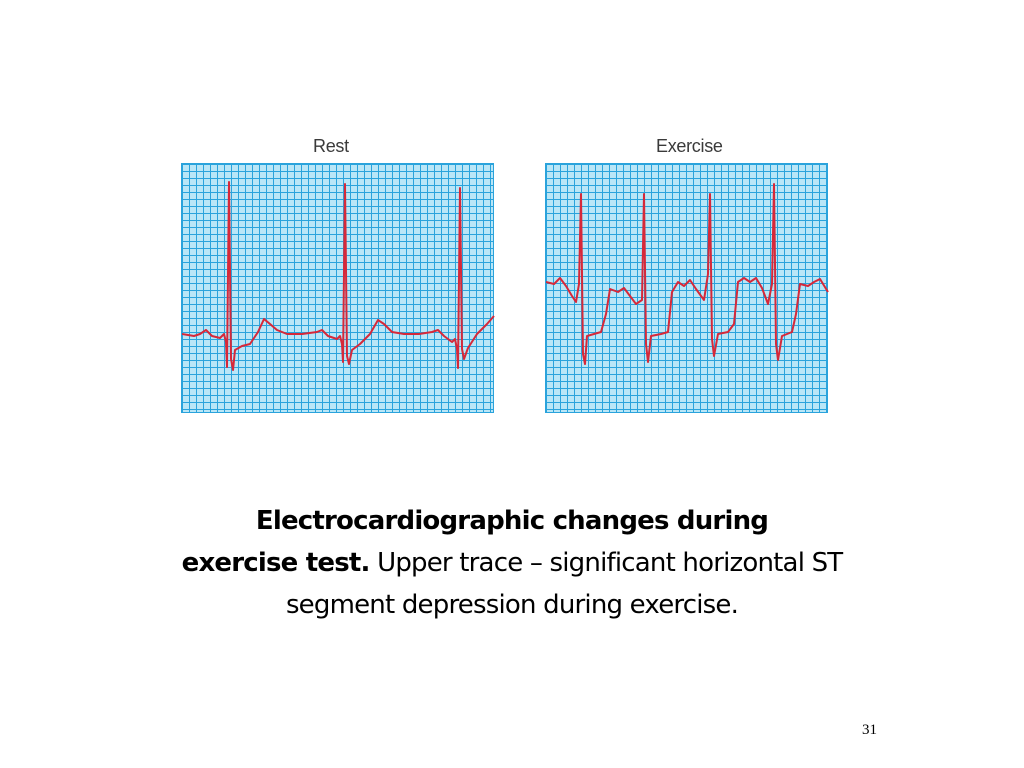 The width and height of the screenshot is (1024, 768). I want to click on exercise-ecg-trace, so click(687, 274).